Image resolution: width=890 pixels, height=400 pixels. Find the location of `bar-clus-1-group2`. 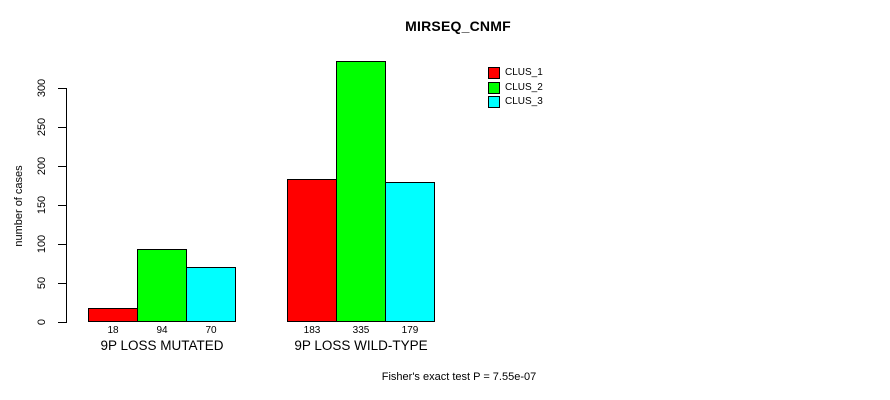

bar-clus-1-group2 is located at coordinates (312, 250).